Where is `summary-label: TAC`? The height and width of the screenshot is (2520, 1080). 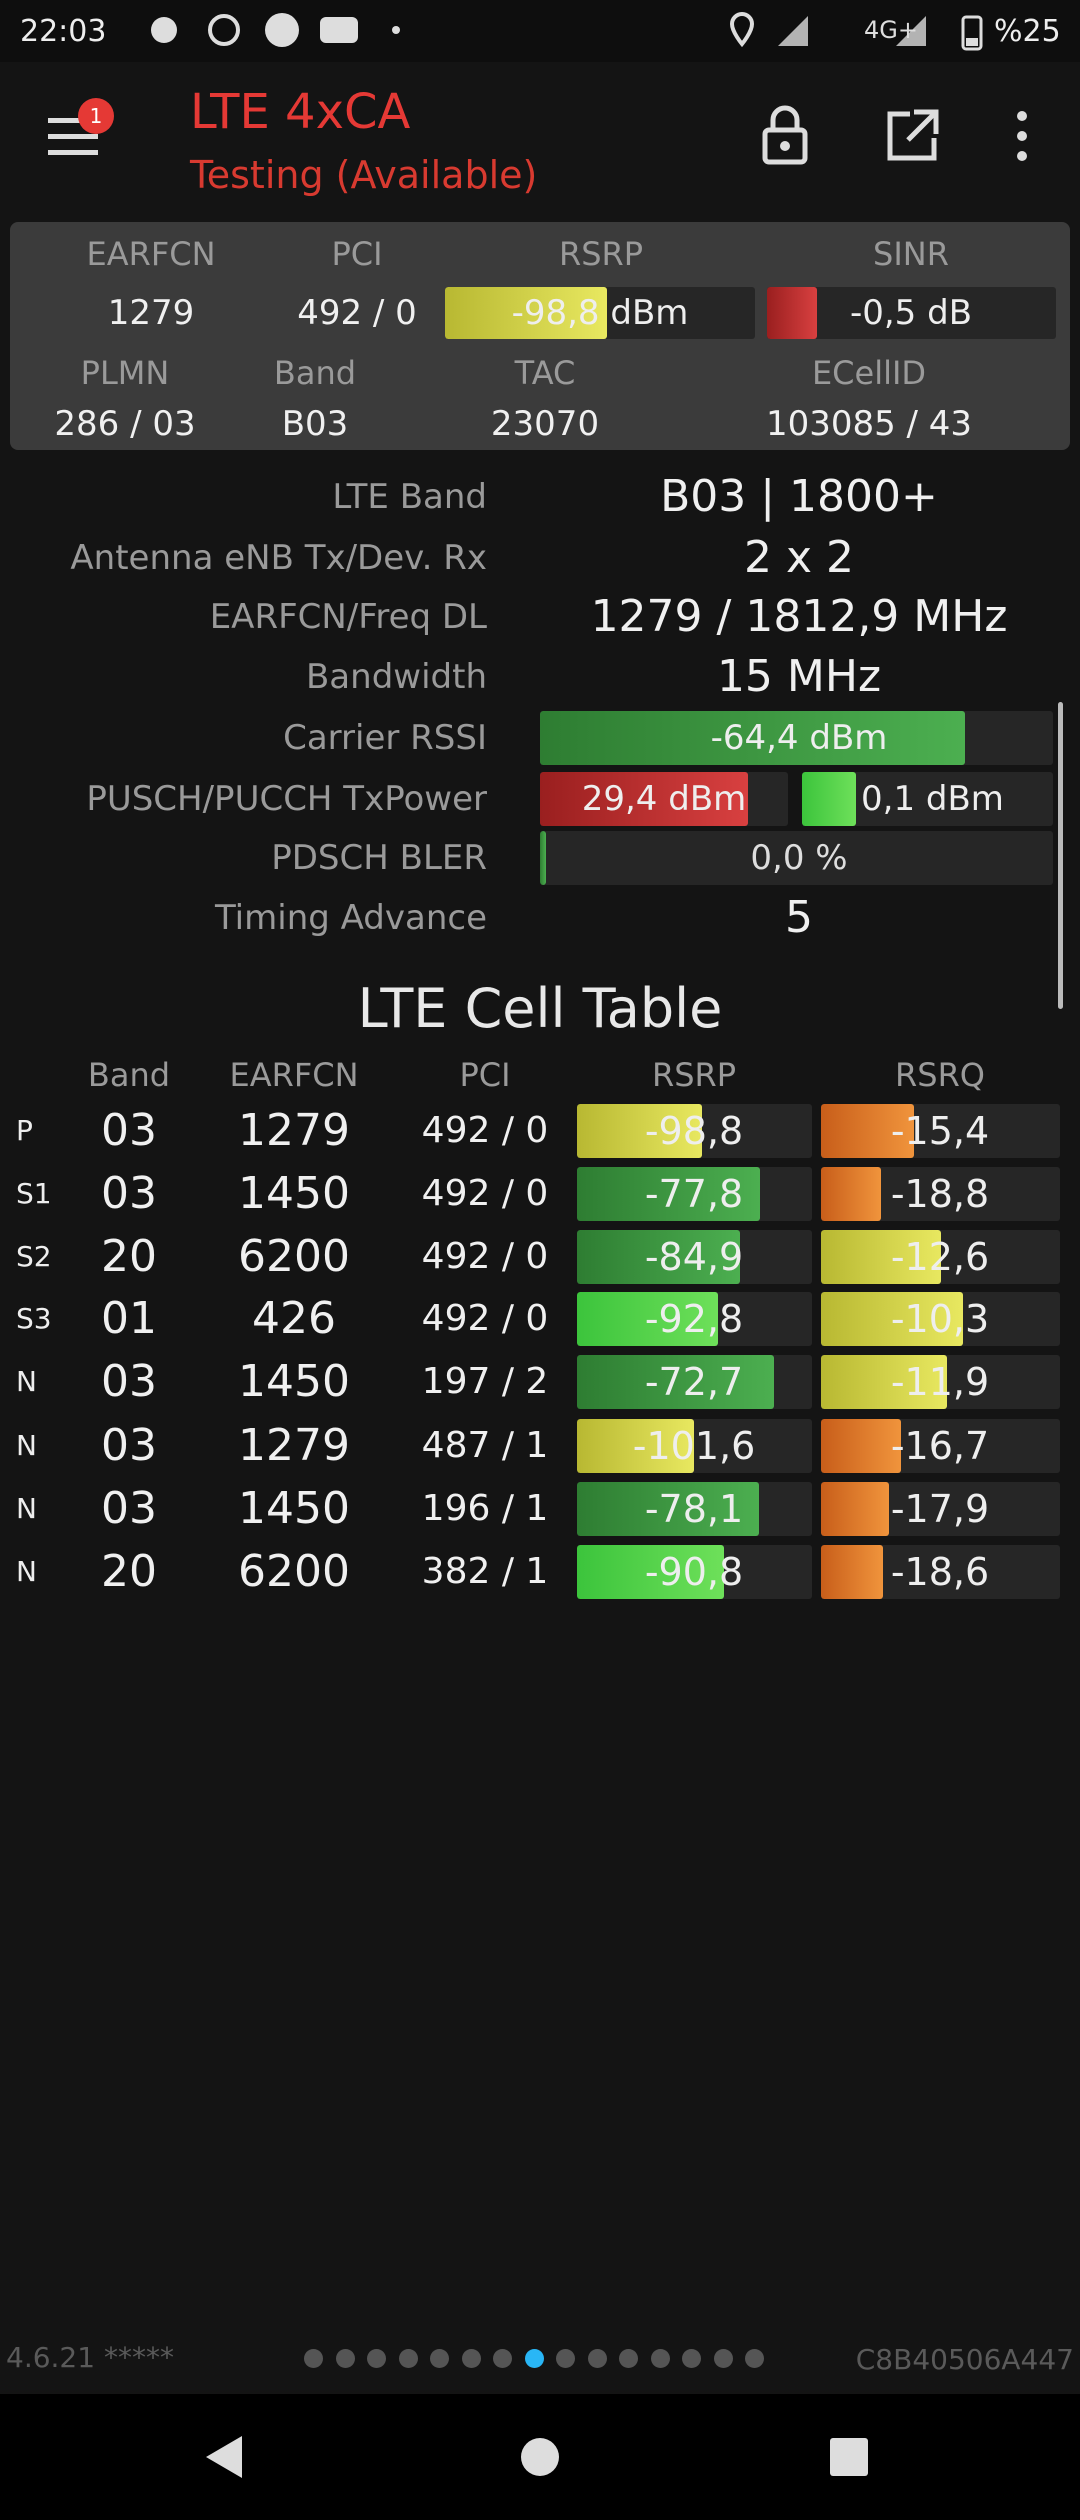
summary-label: TAC is located at coordinates (545, 373).